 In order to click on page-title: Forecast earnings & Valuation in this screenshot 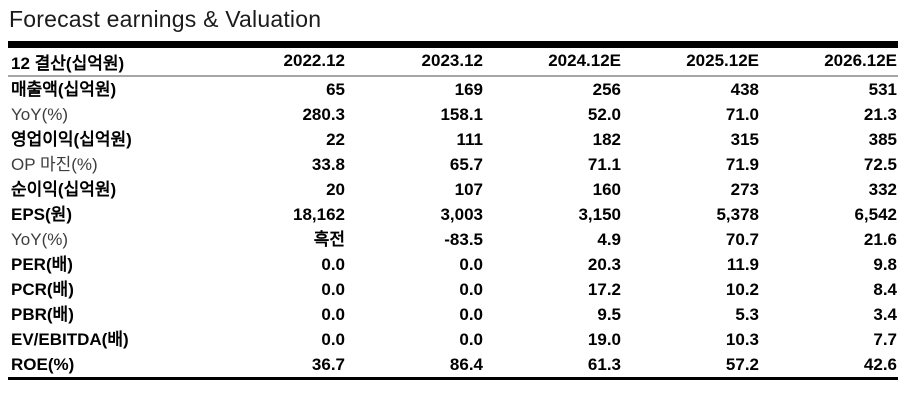, I will do `click(165, 19)`.